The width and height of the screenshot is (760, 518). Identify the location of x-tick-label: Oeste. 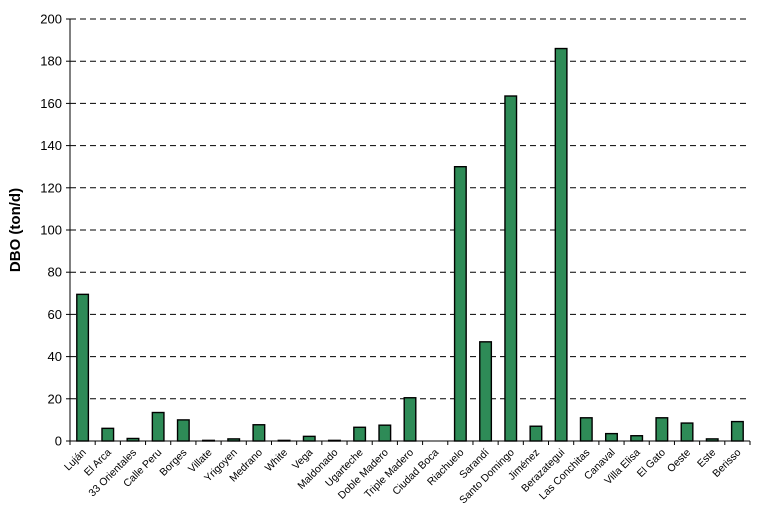
(679, 461).